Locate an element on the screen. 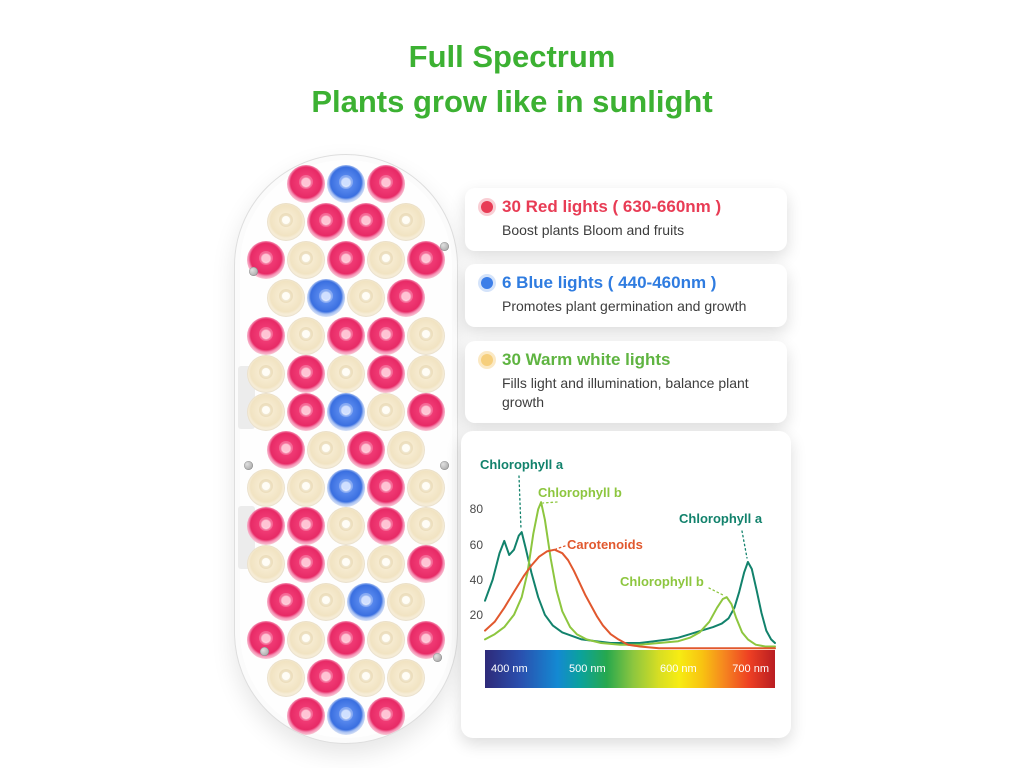 Image resolution: width=1024 pixels, height=768 pixels. x-tick-600nm: 600 nm is located at coordinates (678, 669).